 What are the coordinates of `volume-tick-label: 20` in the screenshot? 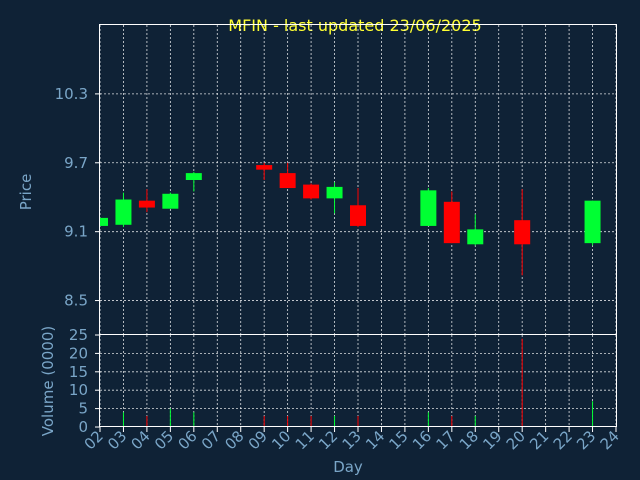 It's located at (78, 353).